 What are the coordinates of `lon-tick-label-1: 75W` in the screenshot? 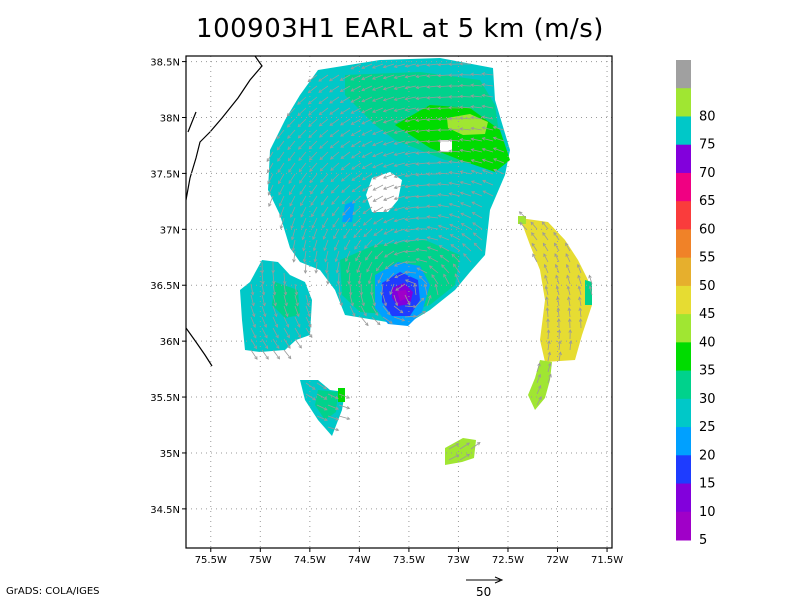 It's located at (260, 560).